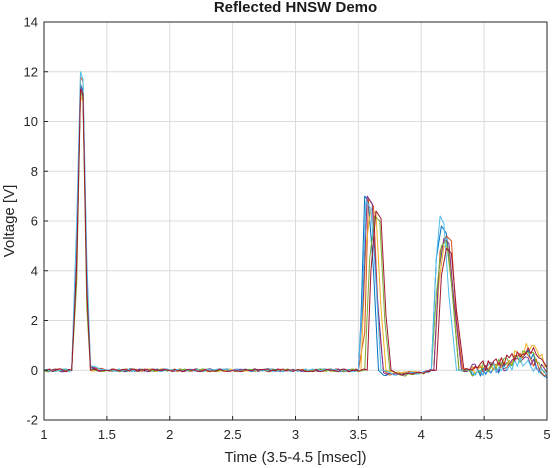 This screenshot has height=468, width=552. Describe the element at coordinates (233, 434) in the screenshot. I see `x-tick-label: 2.5` at that location.